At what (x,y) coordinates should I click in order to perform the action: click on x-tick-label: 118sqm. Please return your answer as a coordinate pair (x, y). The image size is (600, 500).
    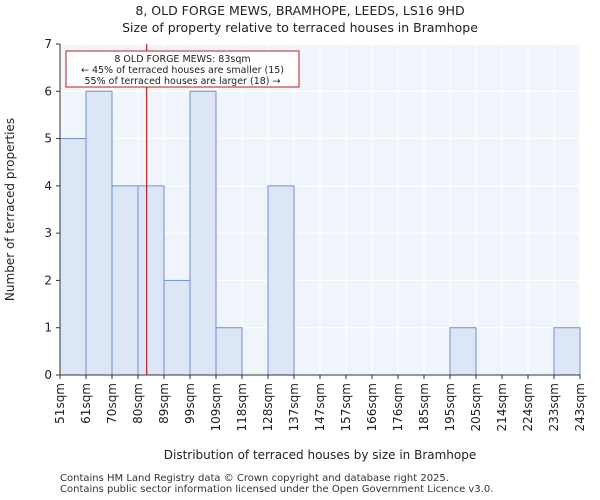
    Looking at the image, I should click on (242, 407).